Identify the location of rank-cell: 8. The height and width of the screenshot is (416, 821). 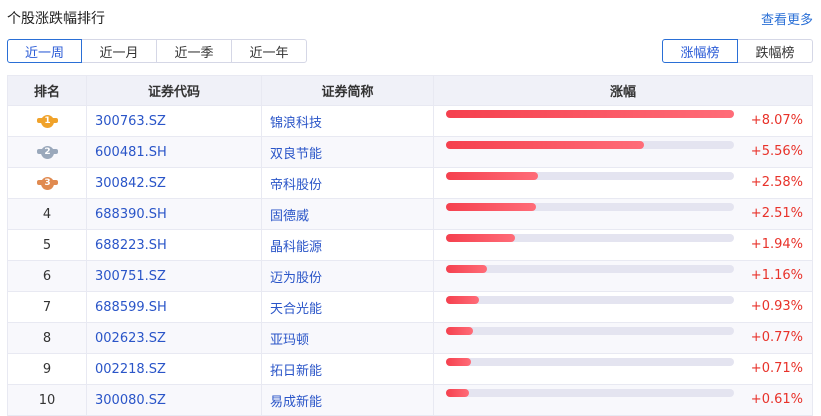
(47, 338).